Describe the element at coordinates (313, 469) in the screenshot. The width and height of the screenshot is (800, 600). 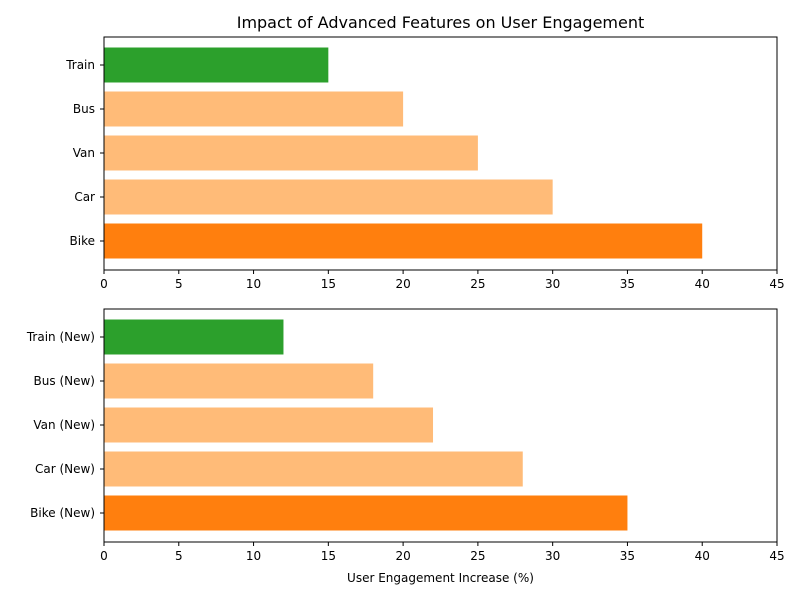
I see `bar-car-new` at that location.